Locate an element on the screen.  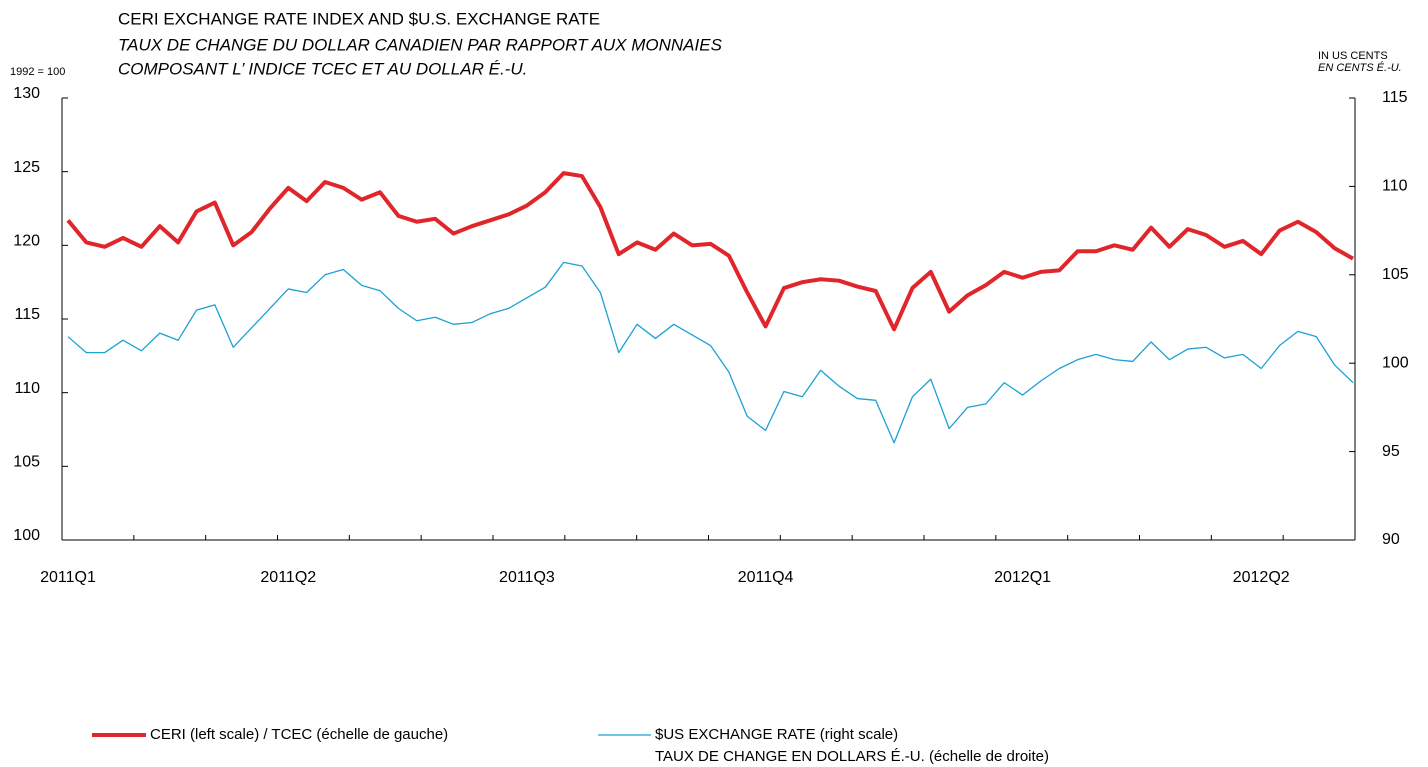
x-tick-label: 2012Q2 is located at coordinates (1261, 577).